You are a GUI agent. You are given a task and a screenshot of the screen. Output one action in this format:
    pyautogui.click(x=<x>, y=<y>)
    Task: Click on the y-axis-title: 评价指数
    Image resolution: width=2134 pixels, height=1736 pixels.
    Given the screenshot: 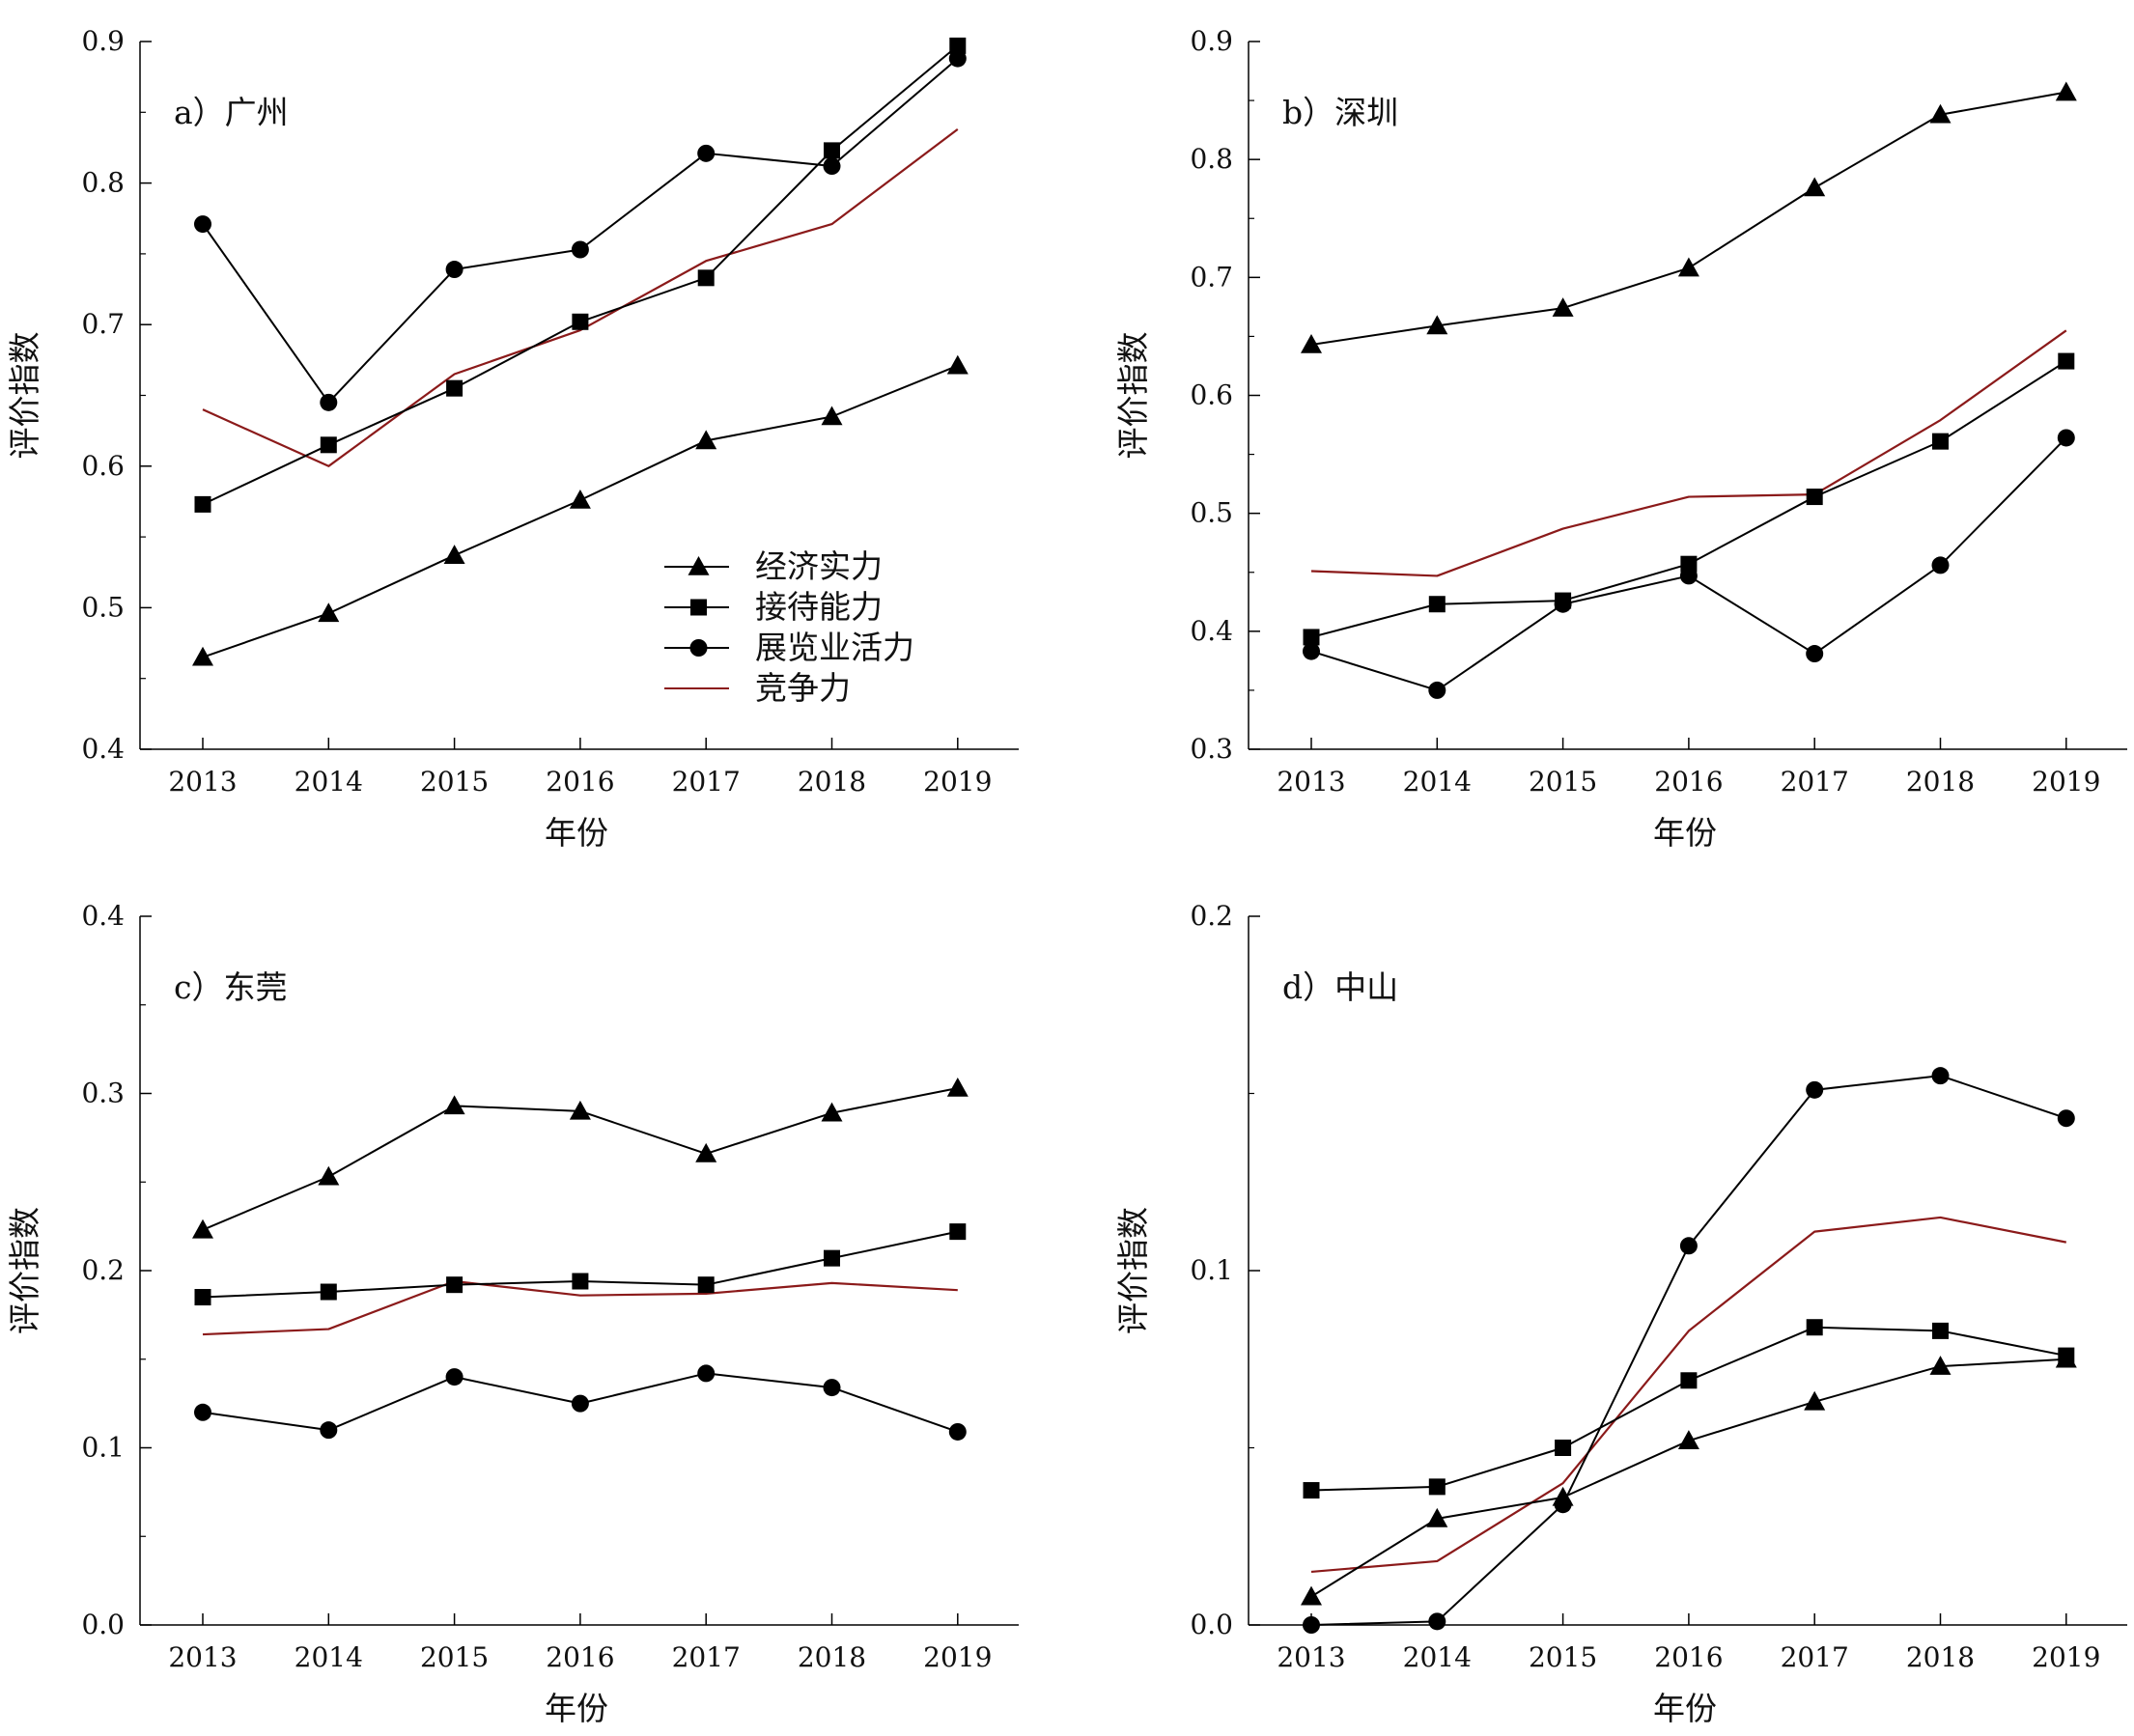 What is the action you would take?
    pyautogui.click(x=24, y=1271)
    